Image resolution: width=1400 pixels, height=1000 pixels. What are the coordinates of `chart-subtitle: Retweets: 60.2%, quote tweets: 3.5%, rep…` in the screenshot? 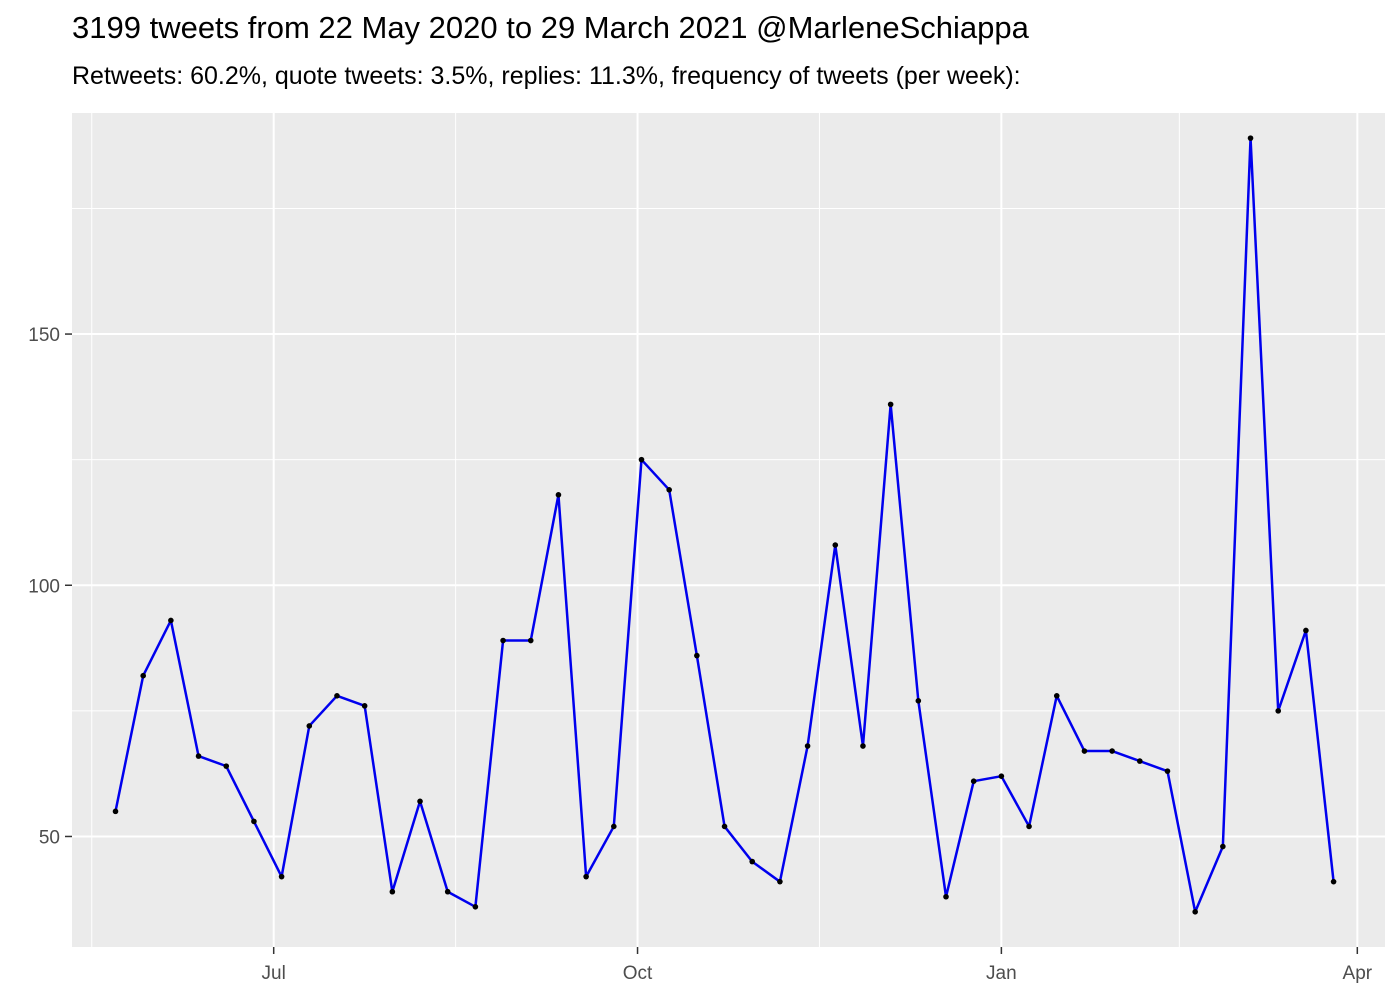 It's located at (546, 76).